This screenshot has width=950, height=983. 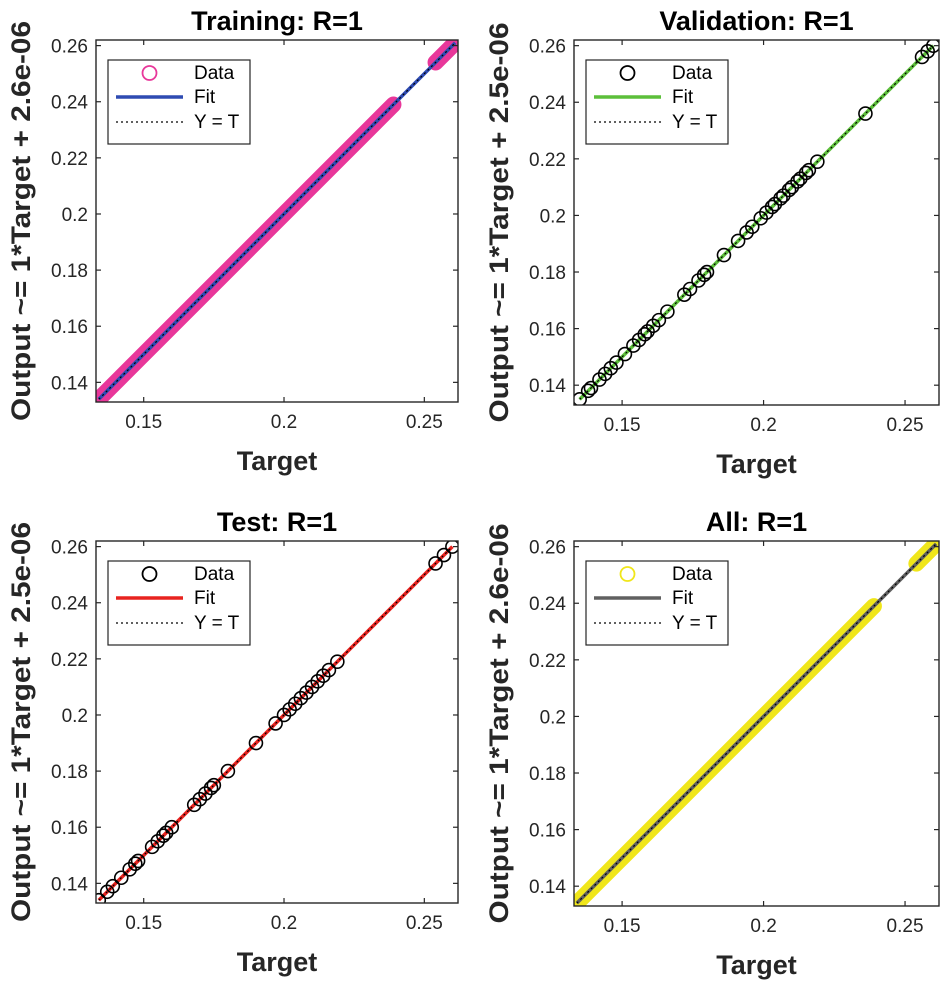 What do you see at coordinates (756, 21) in the screenshot?
I see `chart-title: Validation: R=1` at bounding box center [756, 21].